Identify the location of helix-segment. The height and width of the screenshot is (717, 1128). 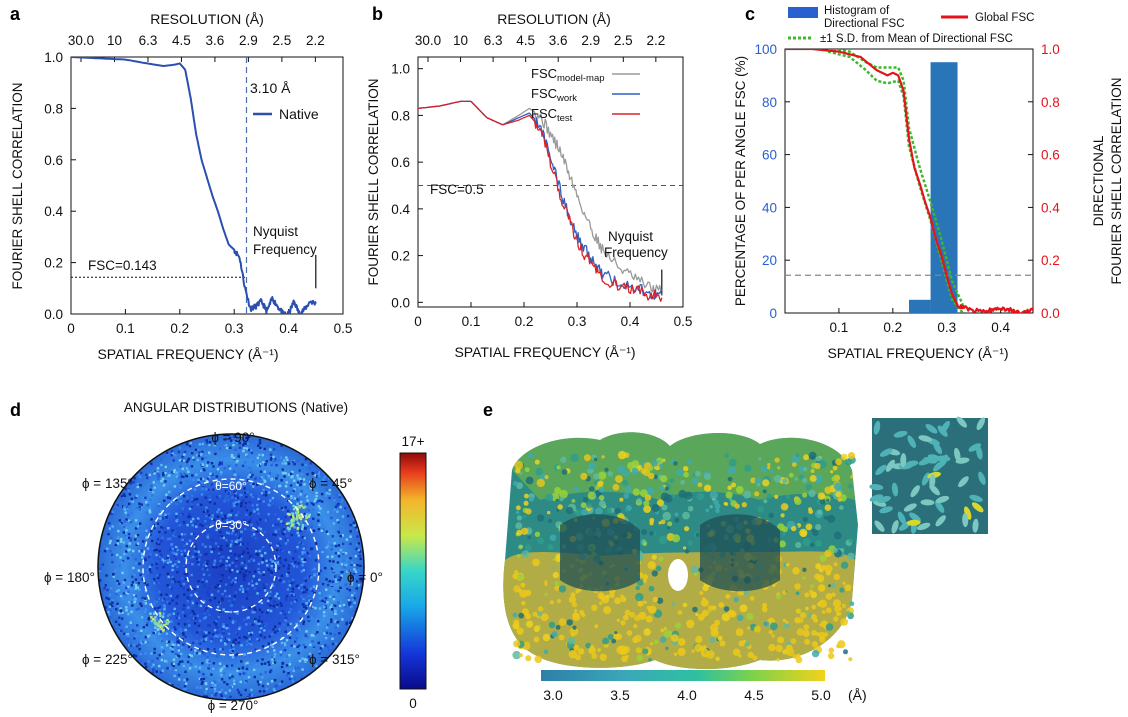
(877, 427).